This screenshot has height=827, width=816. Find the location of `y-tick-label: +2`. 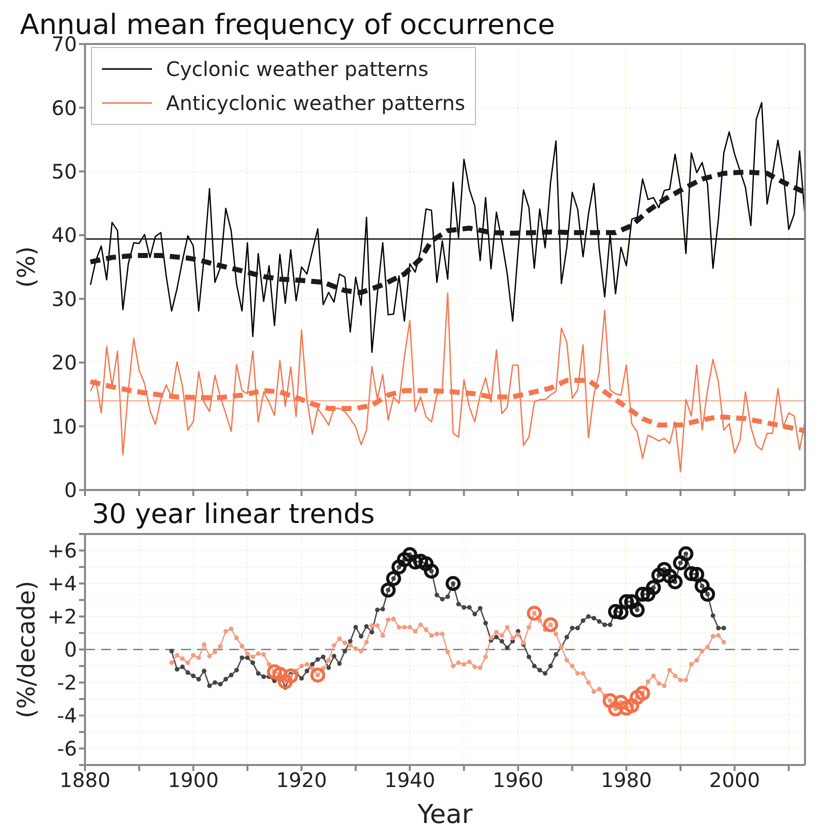

y-tick-label: +2 is located at coordinates (62, 616).